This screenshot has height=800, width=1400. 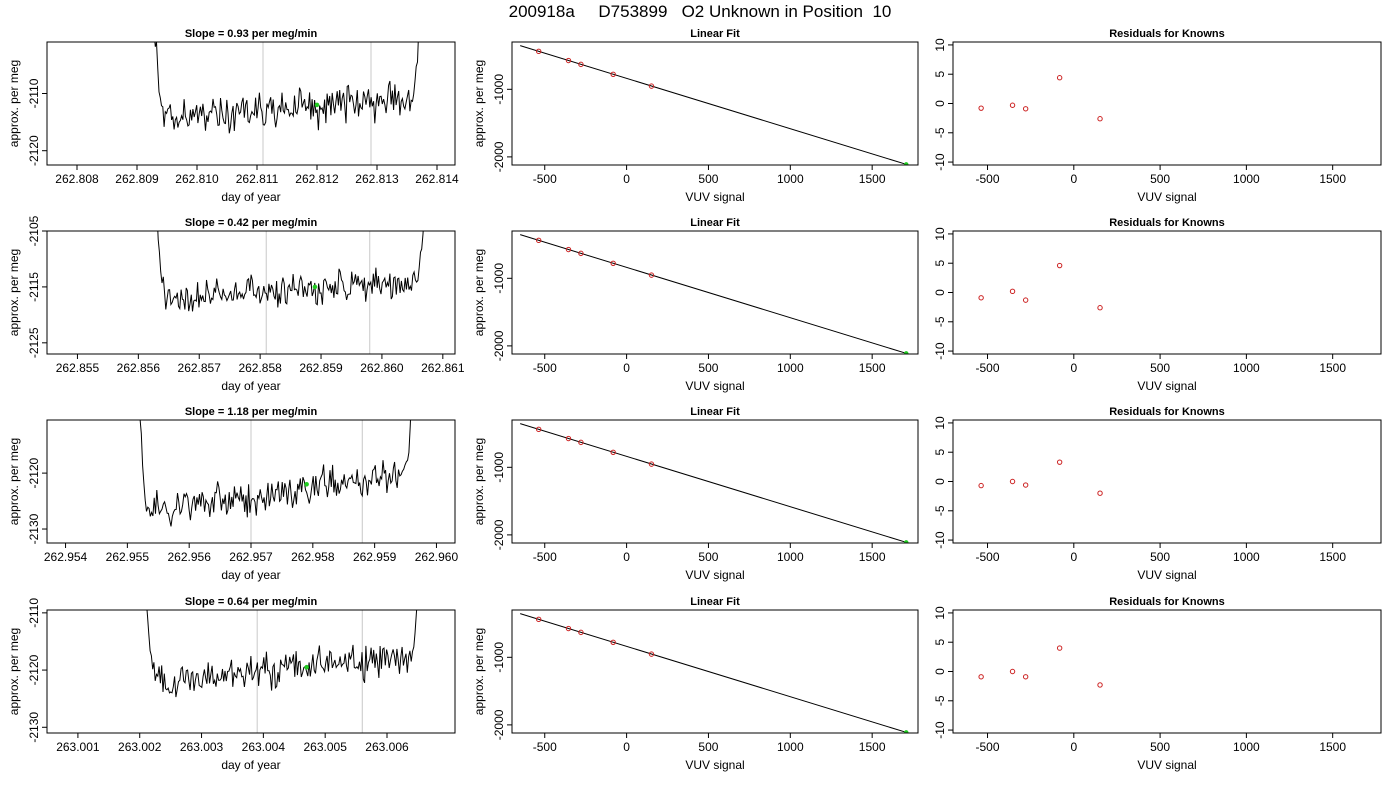 What do you see at coordinates (375, 557) in the screenshot?
I see `x-tick-label: 262.959` at bounding box center [375, 557].